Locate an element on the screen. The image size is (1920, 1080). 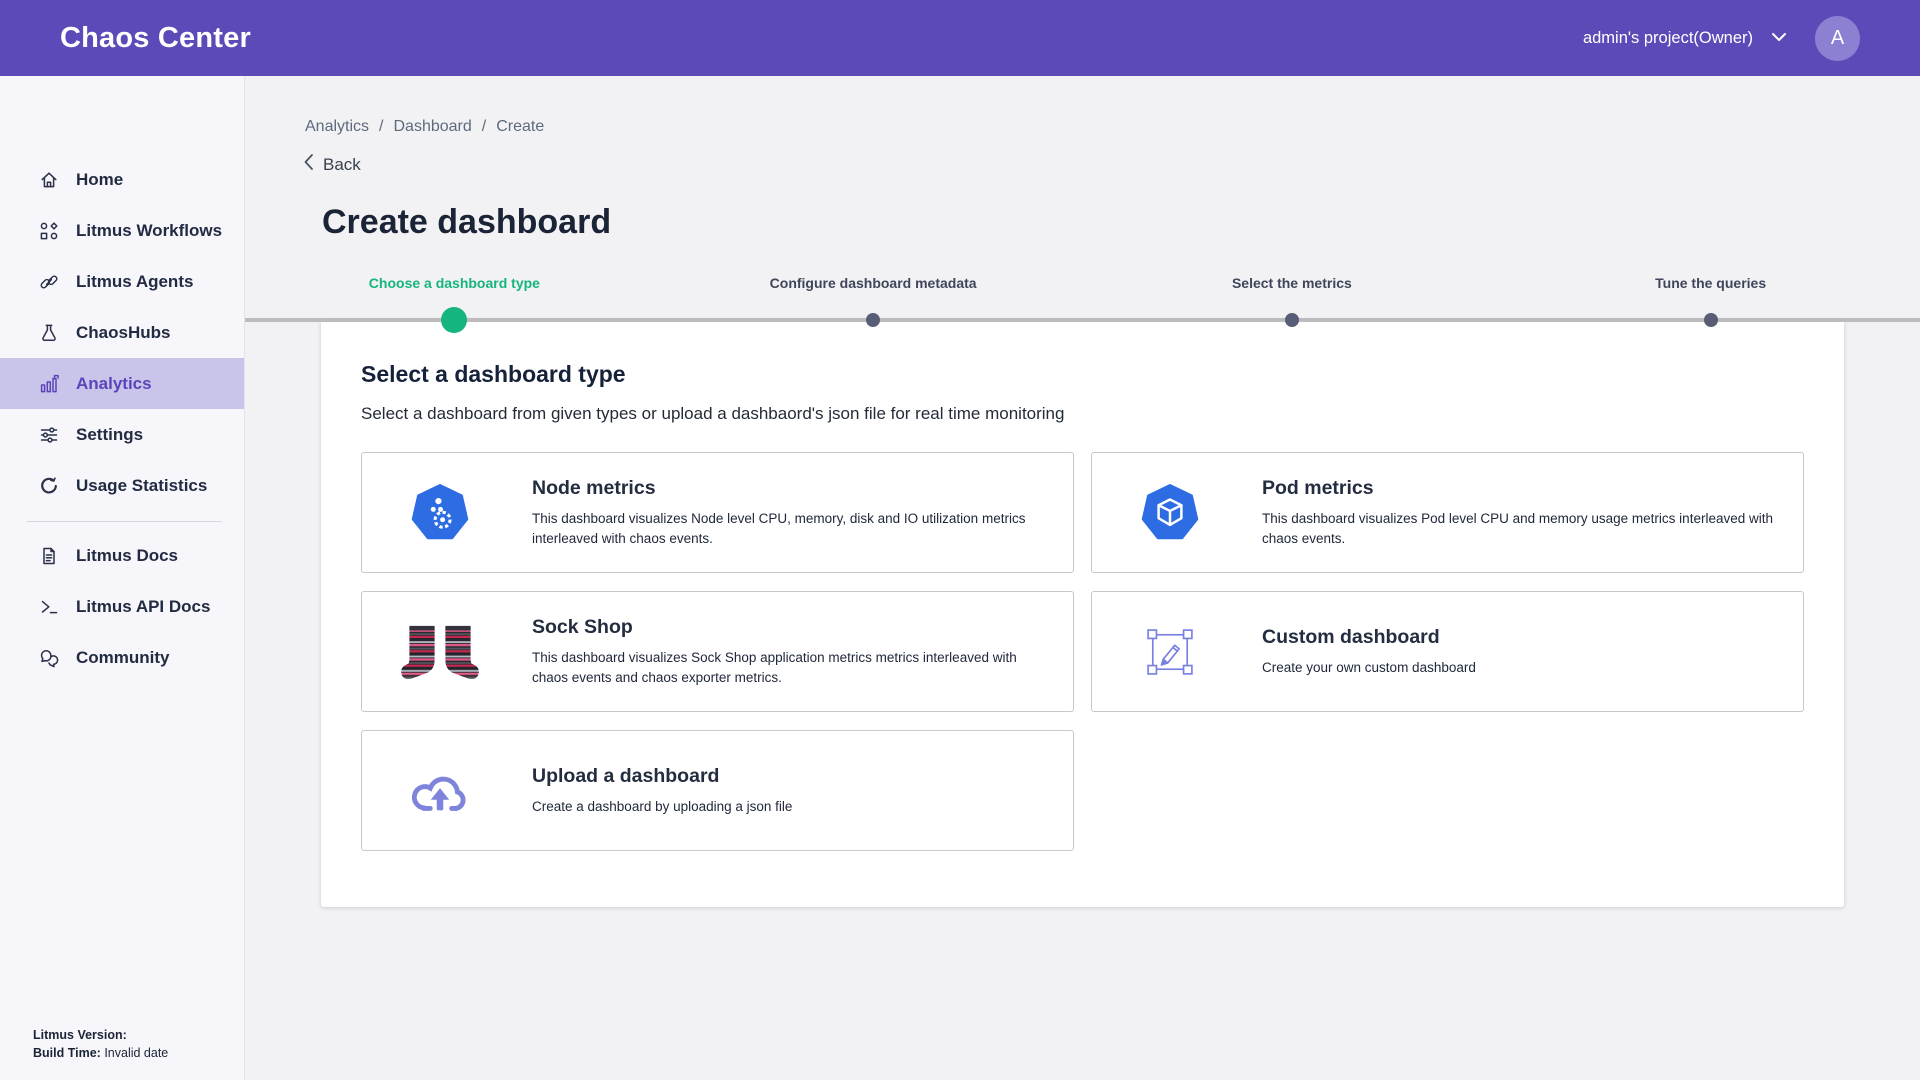
tile-title: Custom dashboard is located at coordinates (1351, 636).